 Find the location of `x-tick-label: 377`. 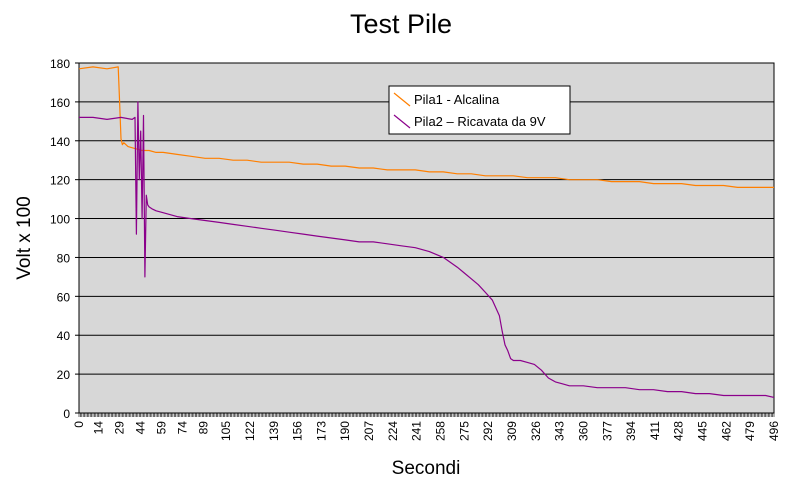

x-tick-label: 377 is located at coordinates (607, 431).